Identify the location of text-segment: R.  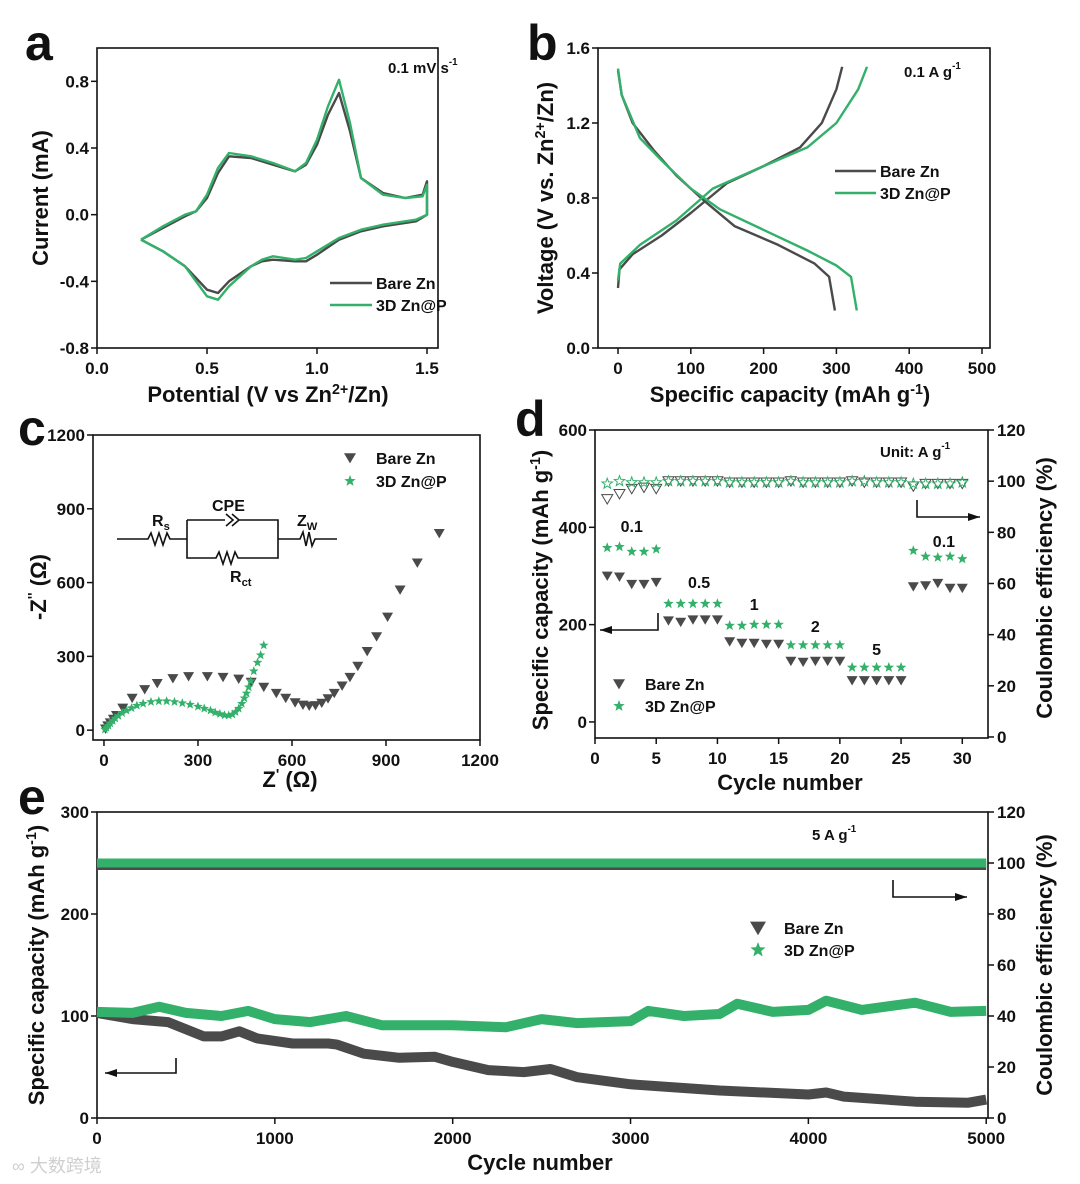
(236, 577).